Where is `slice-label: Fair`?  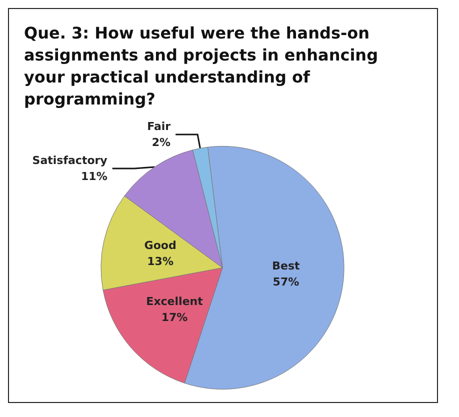 slice-label: Fair is located at coordinates (159, 127).